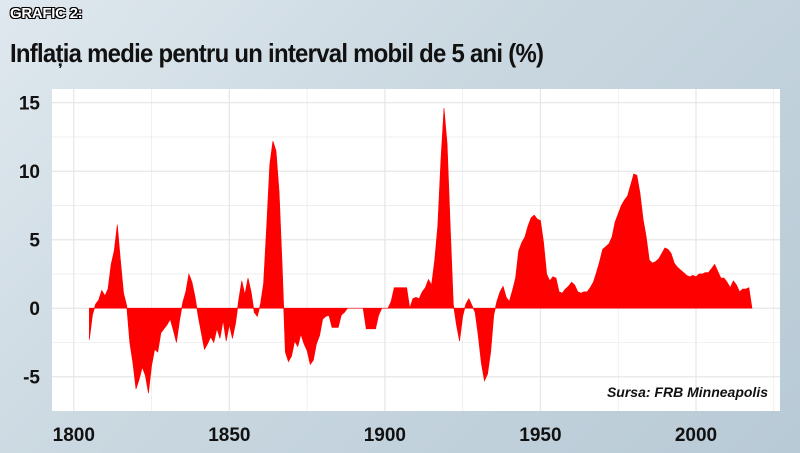 This screenshot has height=453, width=800. I want to click on x-axis-tick-labels: 1800 1850 1900 1950 2000, so click(385, 435).